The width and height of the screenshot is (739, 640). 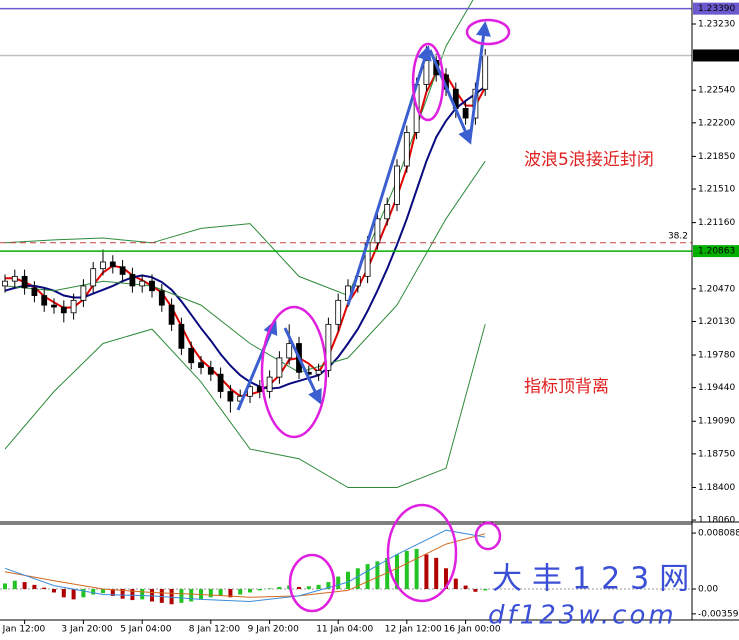 I want to click on watermark-url: df123w.com, so click(x=582, y=616).